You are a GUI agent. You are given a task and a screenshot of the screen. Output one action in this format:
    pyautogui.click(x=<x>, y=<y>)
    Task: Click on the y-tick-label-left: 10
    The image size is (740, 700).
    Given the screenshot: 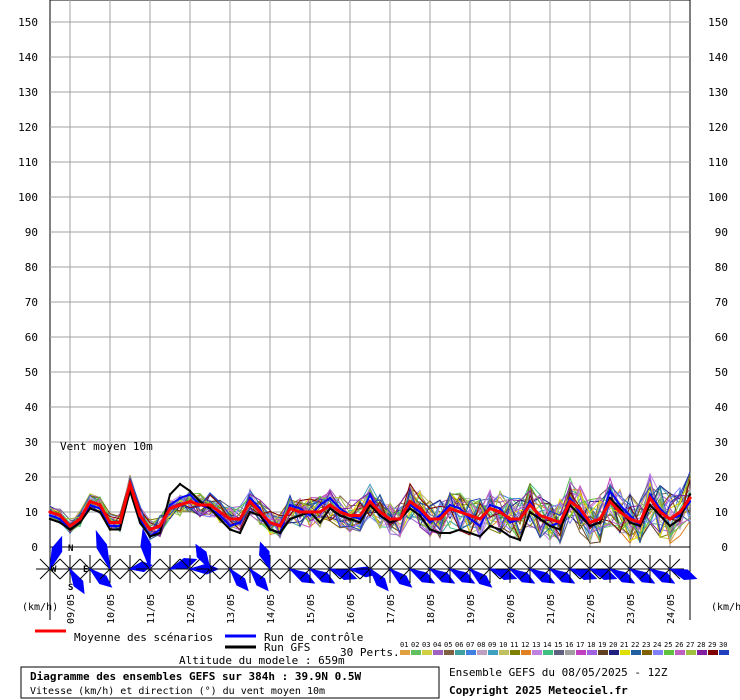 What is the action you would take?
    pyautogui.click(x=31, y=512)
    